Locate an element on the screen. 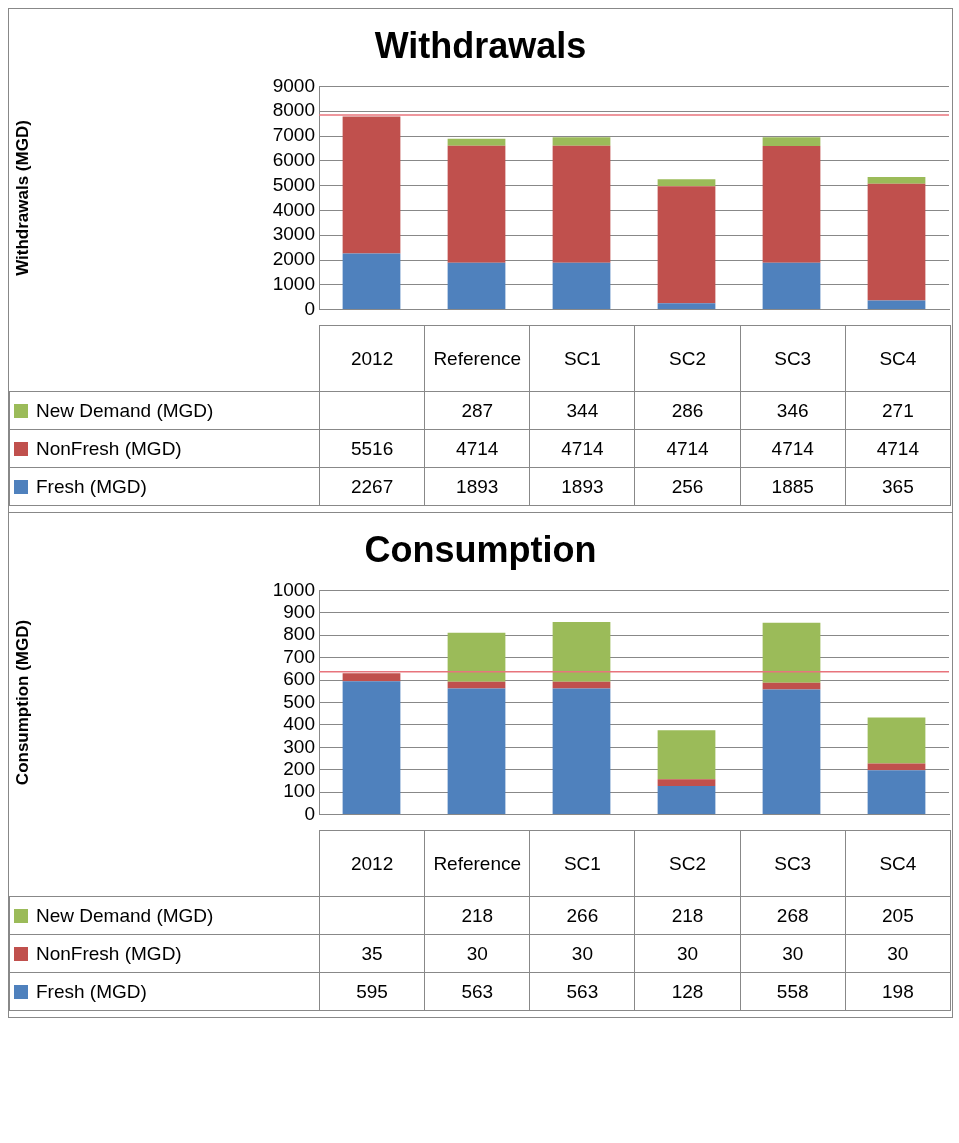 The width and height of the screenshot is (959, 1143). y-tick-label: 100 is located at coordinates (299, 791).